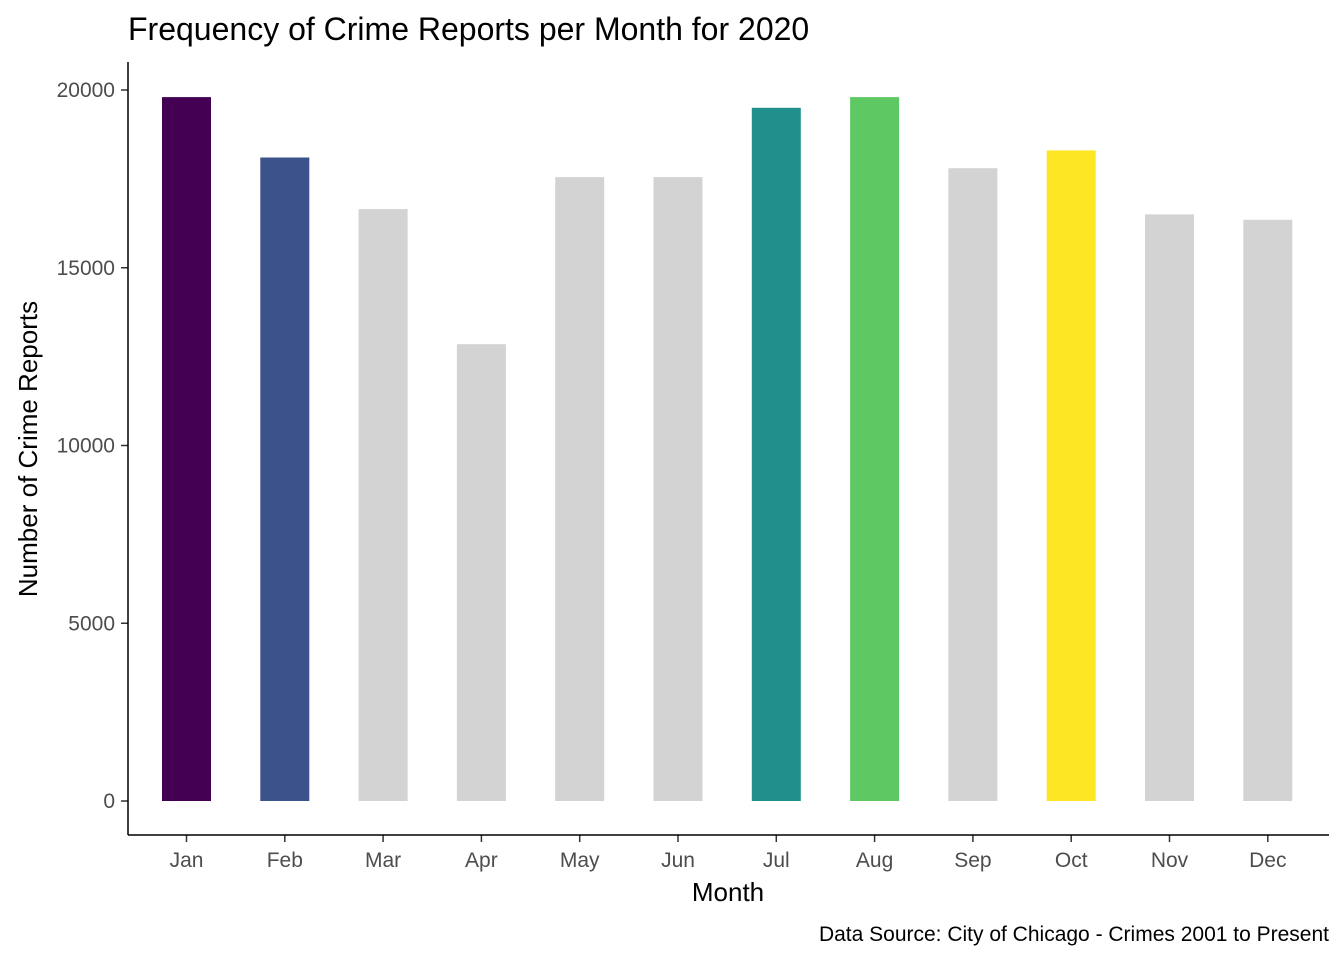 This screenshot has height=965, width=1344. I want to click on bar-apr, so click(481, 572).